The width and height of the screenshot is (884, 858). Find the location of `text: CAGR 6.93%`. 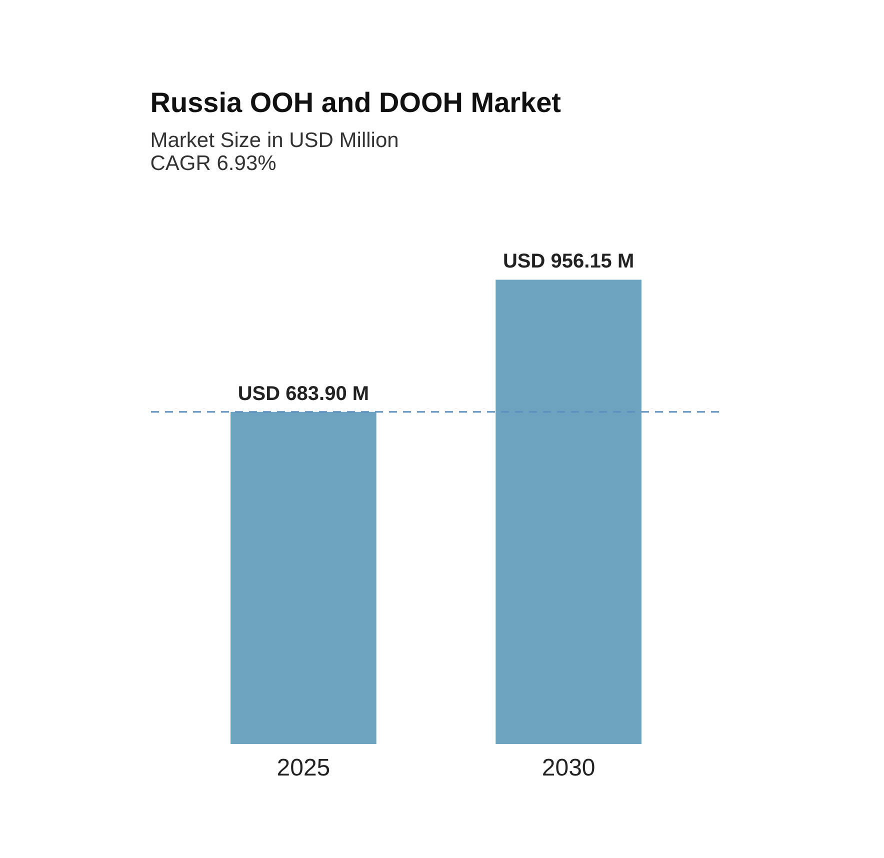

text: CAGR 6.93% is located at coordinates (213, 163).